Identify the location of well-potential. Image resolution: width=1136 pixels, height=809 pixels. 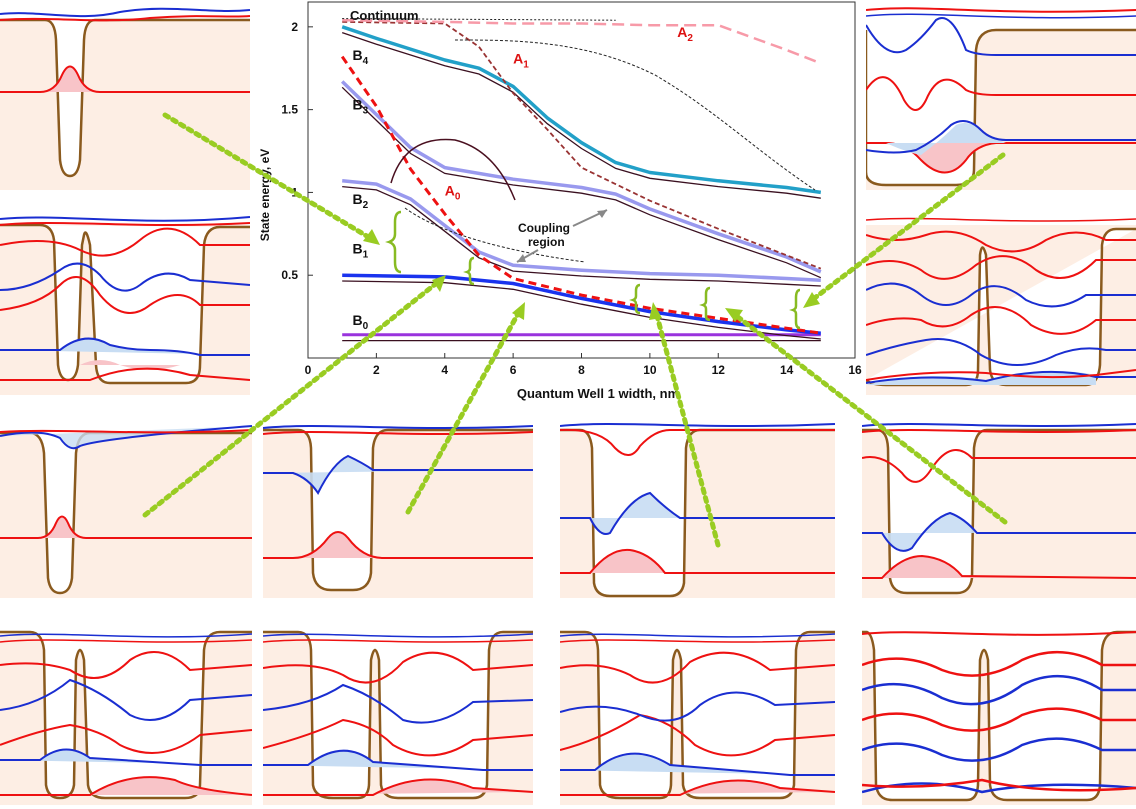
(125, 98).